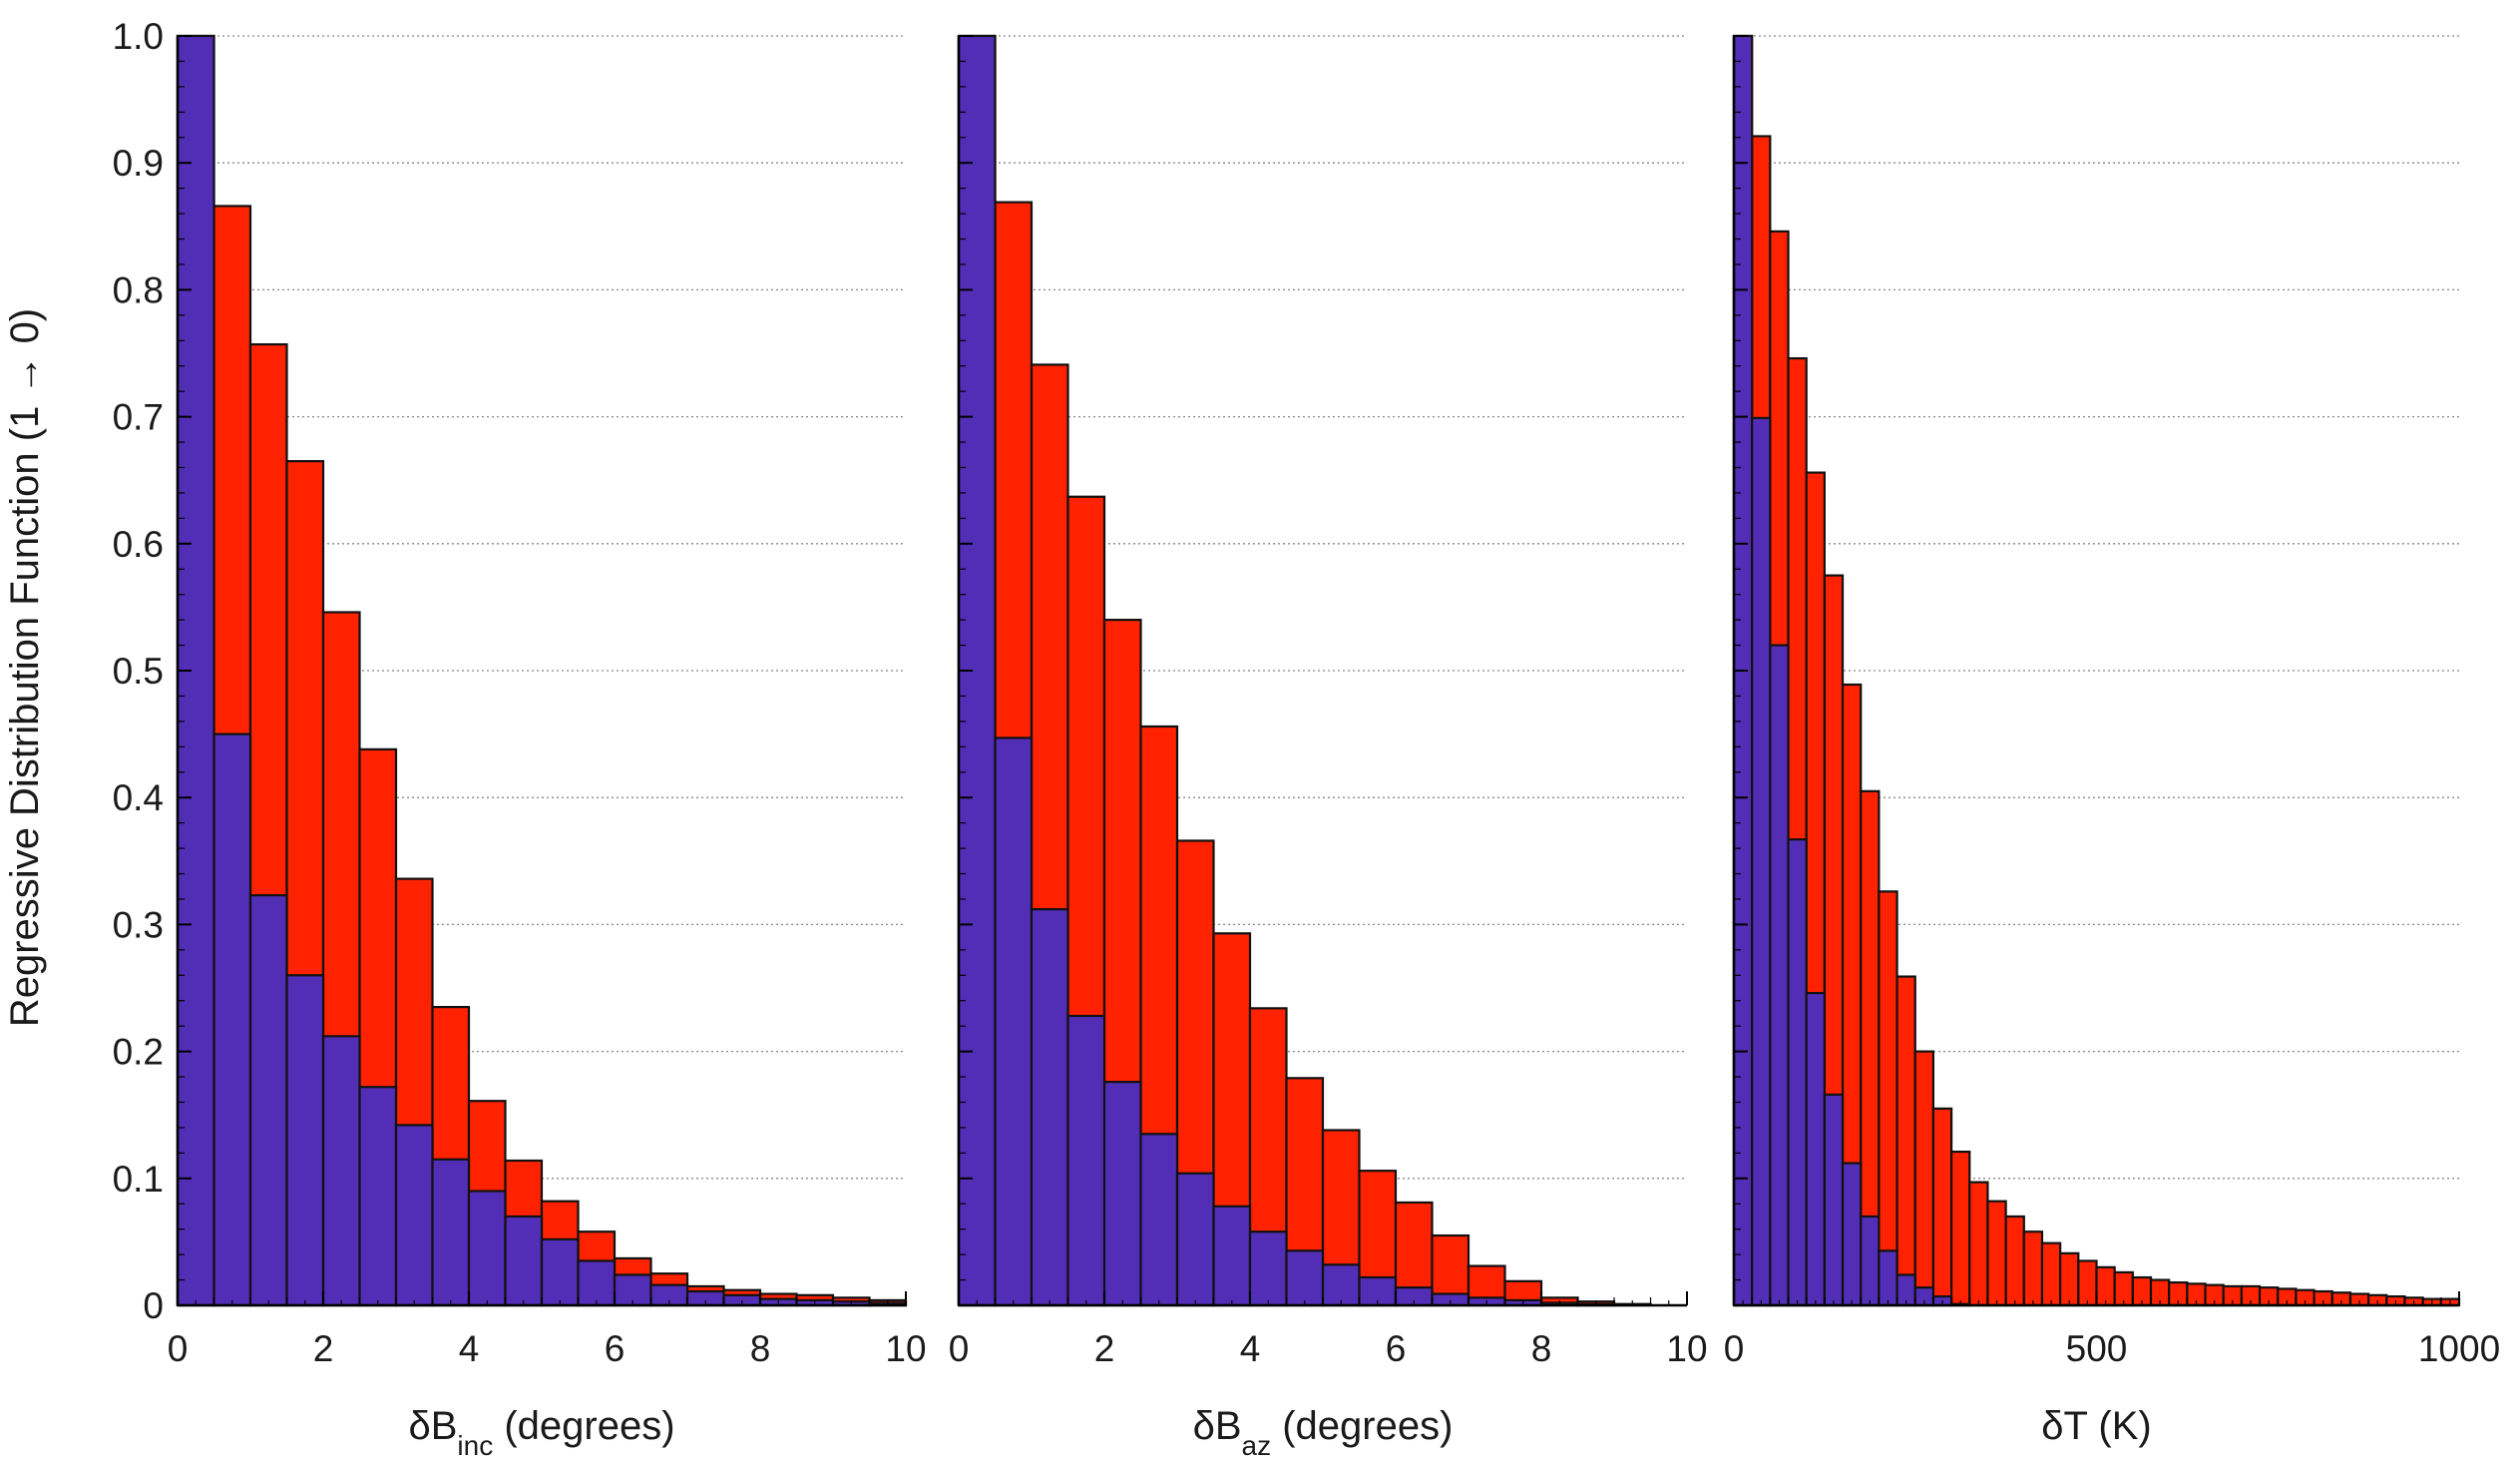  I want to click on y-tick-label: 1.0, so click(138, 36).